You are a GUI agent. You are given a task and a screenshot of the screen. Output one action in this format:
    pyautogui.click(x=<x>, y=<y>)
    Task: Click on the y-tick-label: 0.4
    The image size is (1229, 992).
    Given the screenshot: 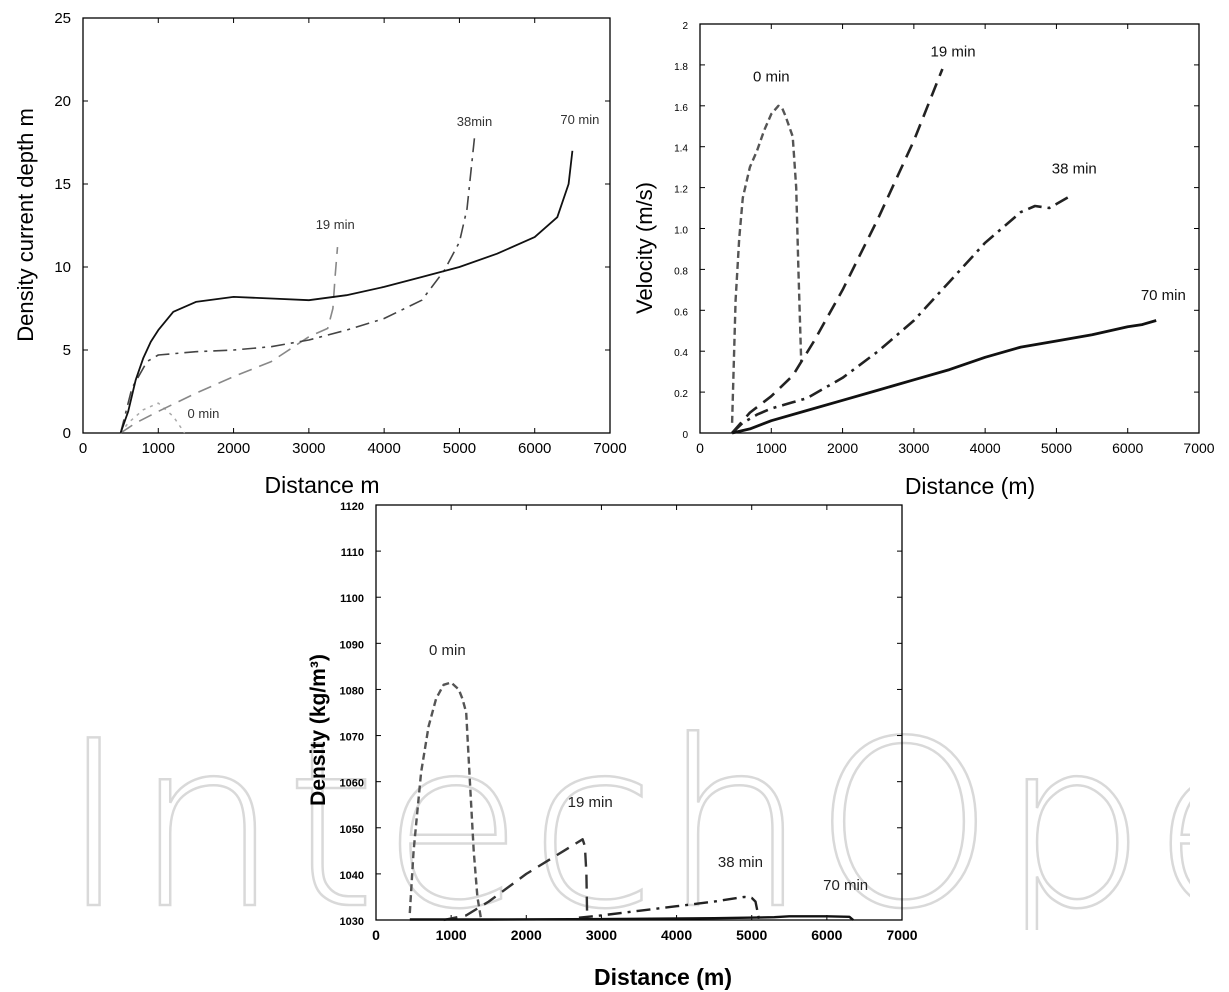 What is the action you would take?
    pyautogui.click(x=681, y=353)
    